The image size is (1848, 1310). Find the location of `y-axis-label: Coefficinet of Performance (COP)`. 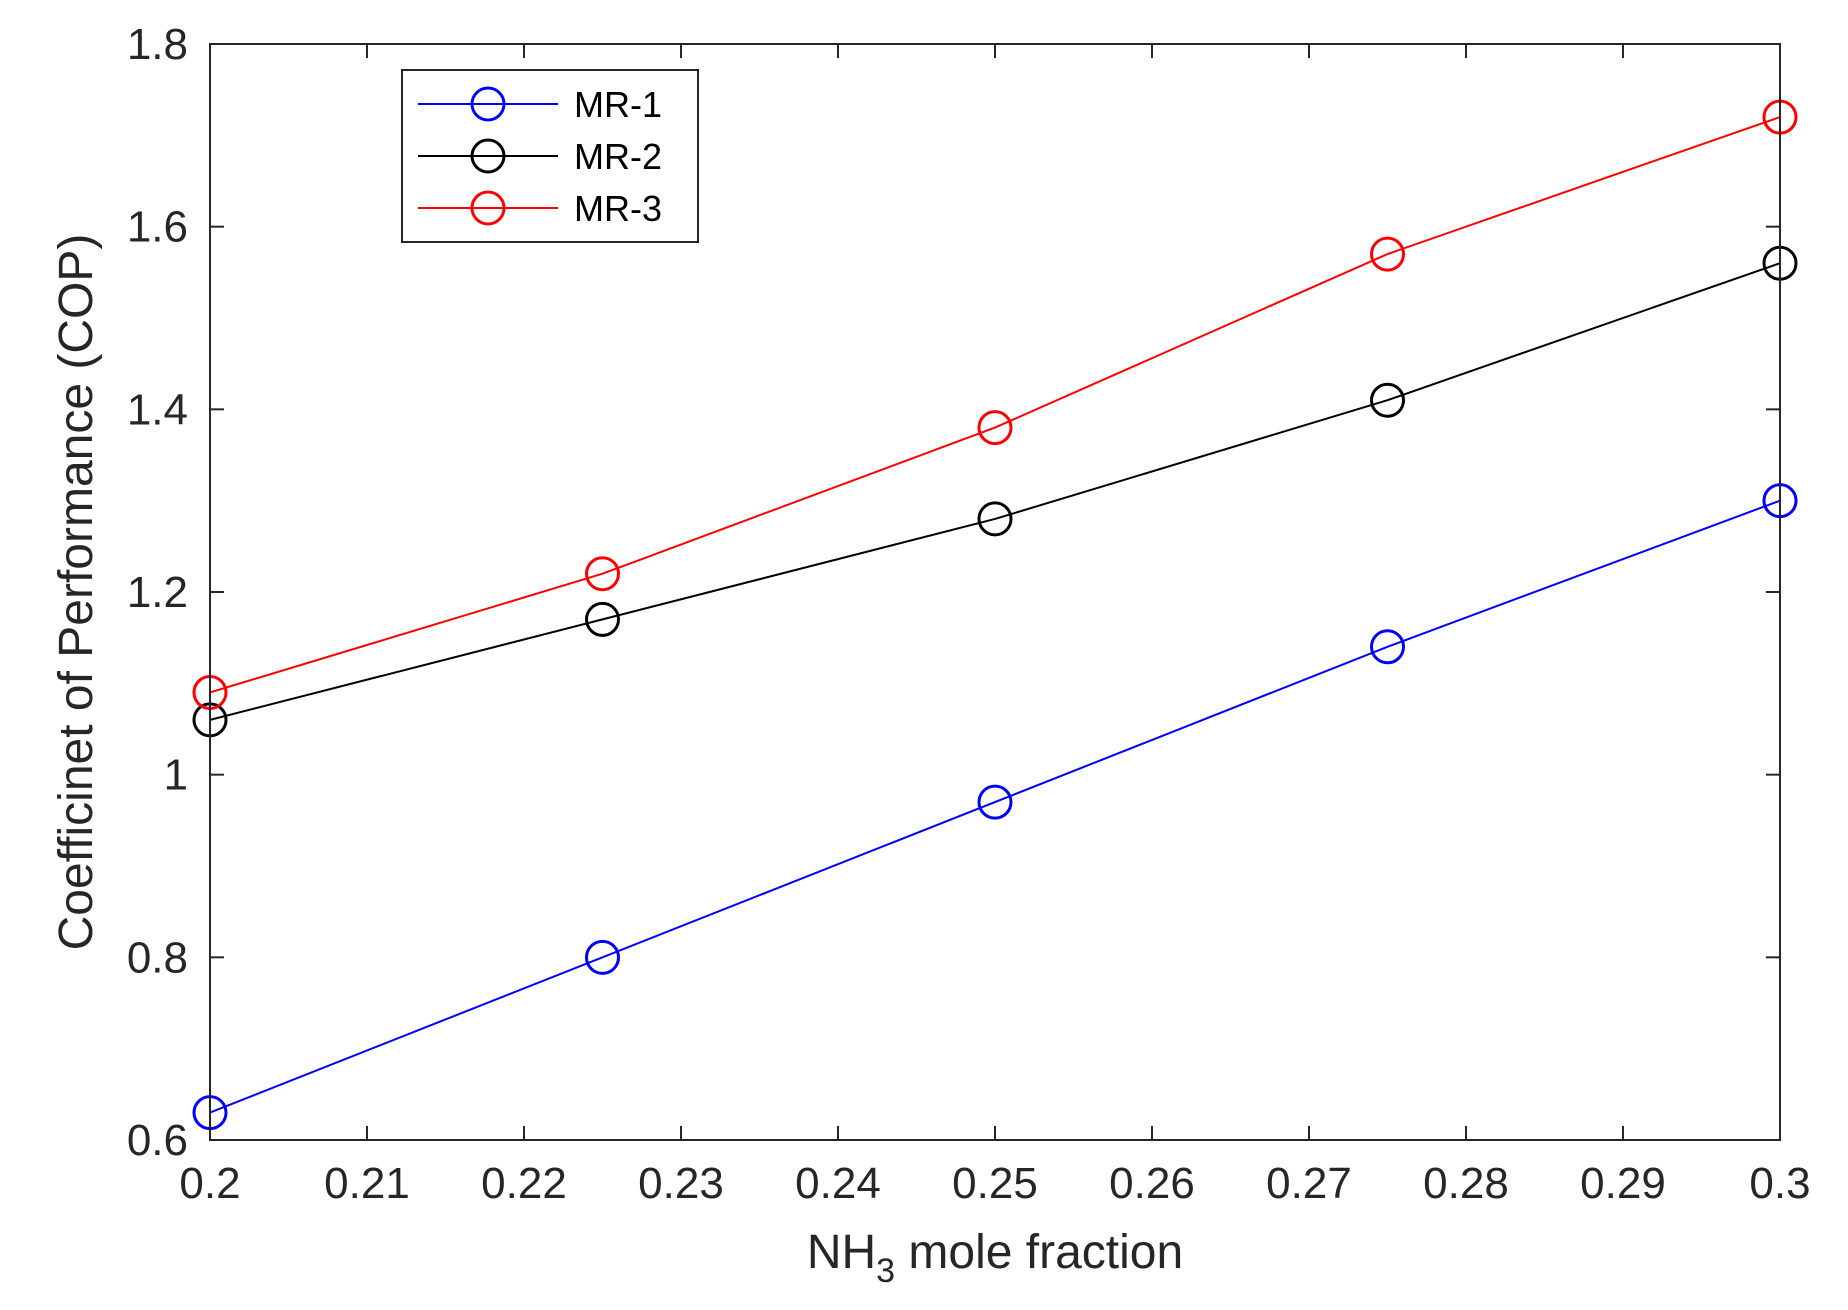

y-axis-label: Coefficinet of Performance (COP) is located at coordinates (76, 592).